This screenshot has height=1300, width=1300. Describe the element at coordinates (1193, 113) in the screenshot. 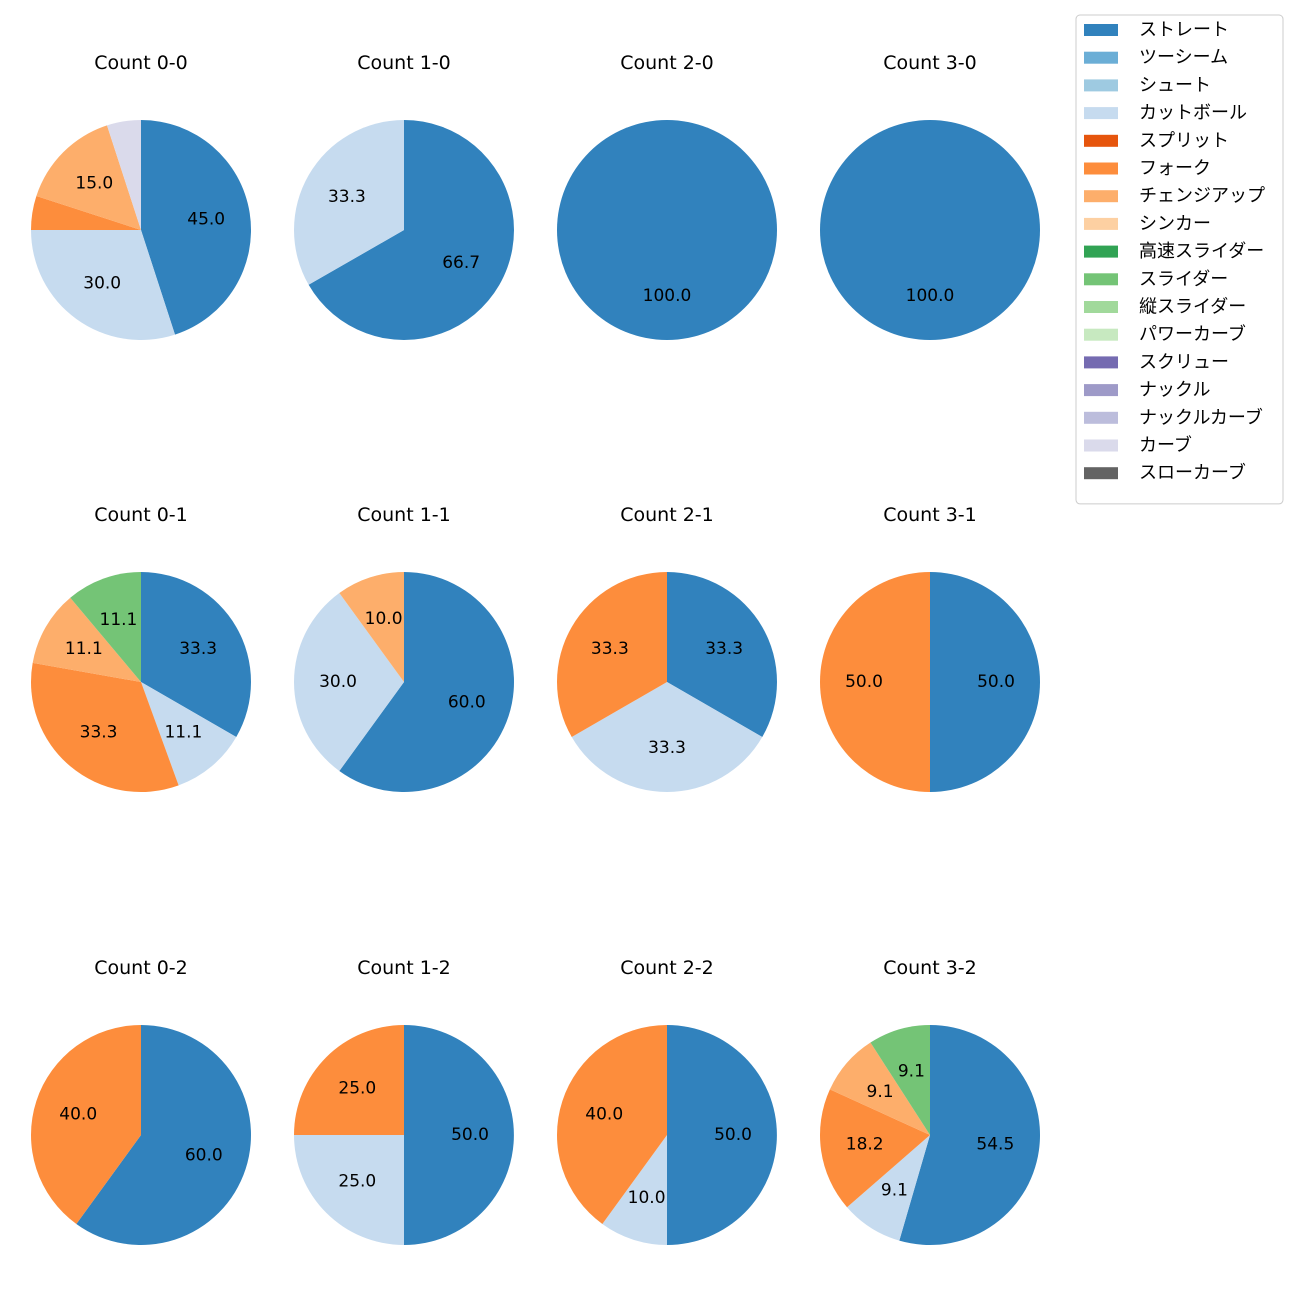

I see `legend-label: カットボール` at that location.